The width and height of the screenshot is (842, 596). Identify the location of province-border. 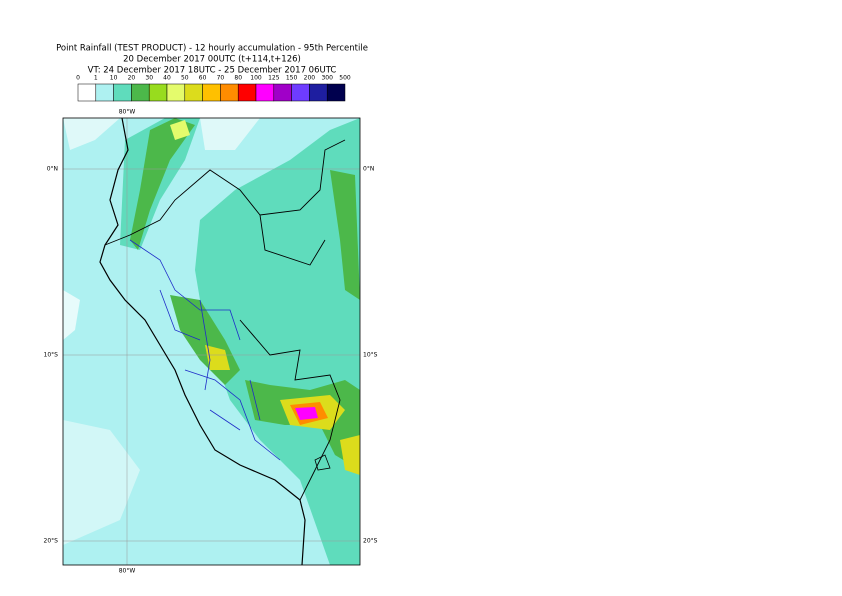
(205, 350).